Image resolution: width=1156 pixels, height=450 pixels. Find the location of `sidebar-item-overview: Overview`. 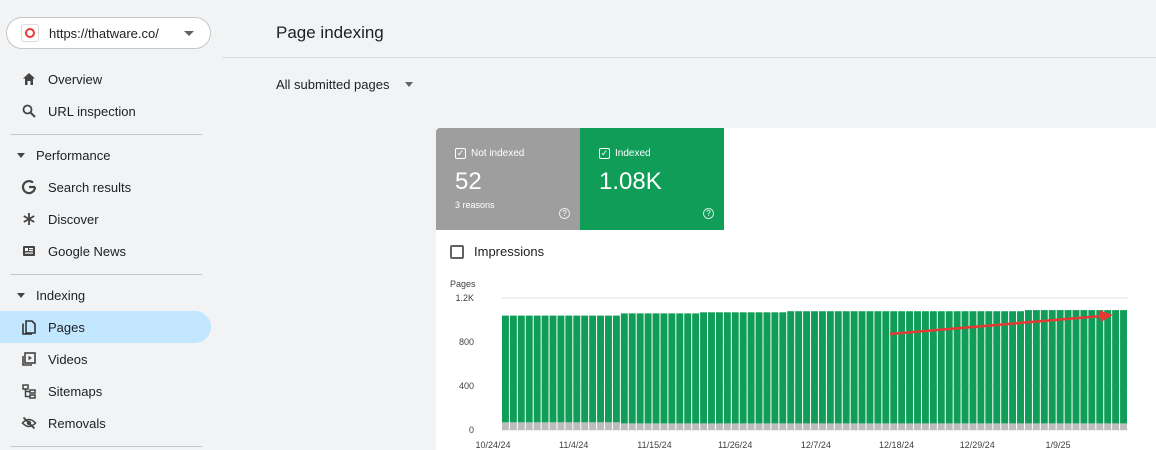

sidebar-item-overview: Overview is located at coordinates (105, 79).